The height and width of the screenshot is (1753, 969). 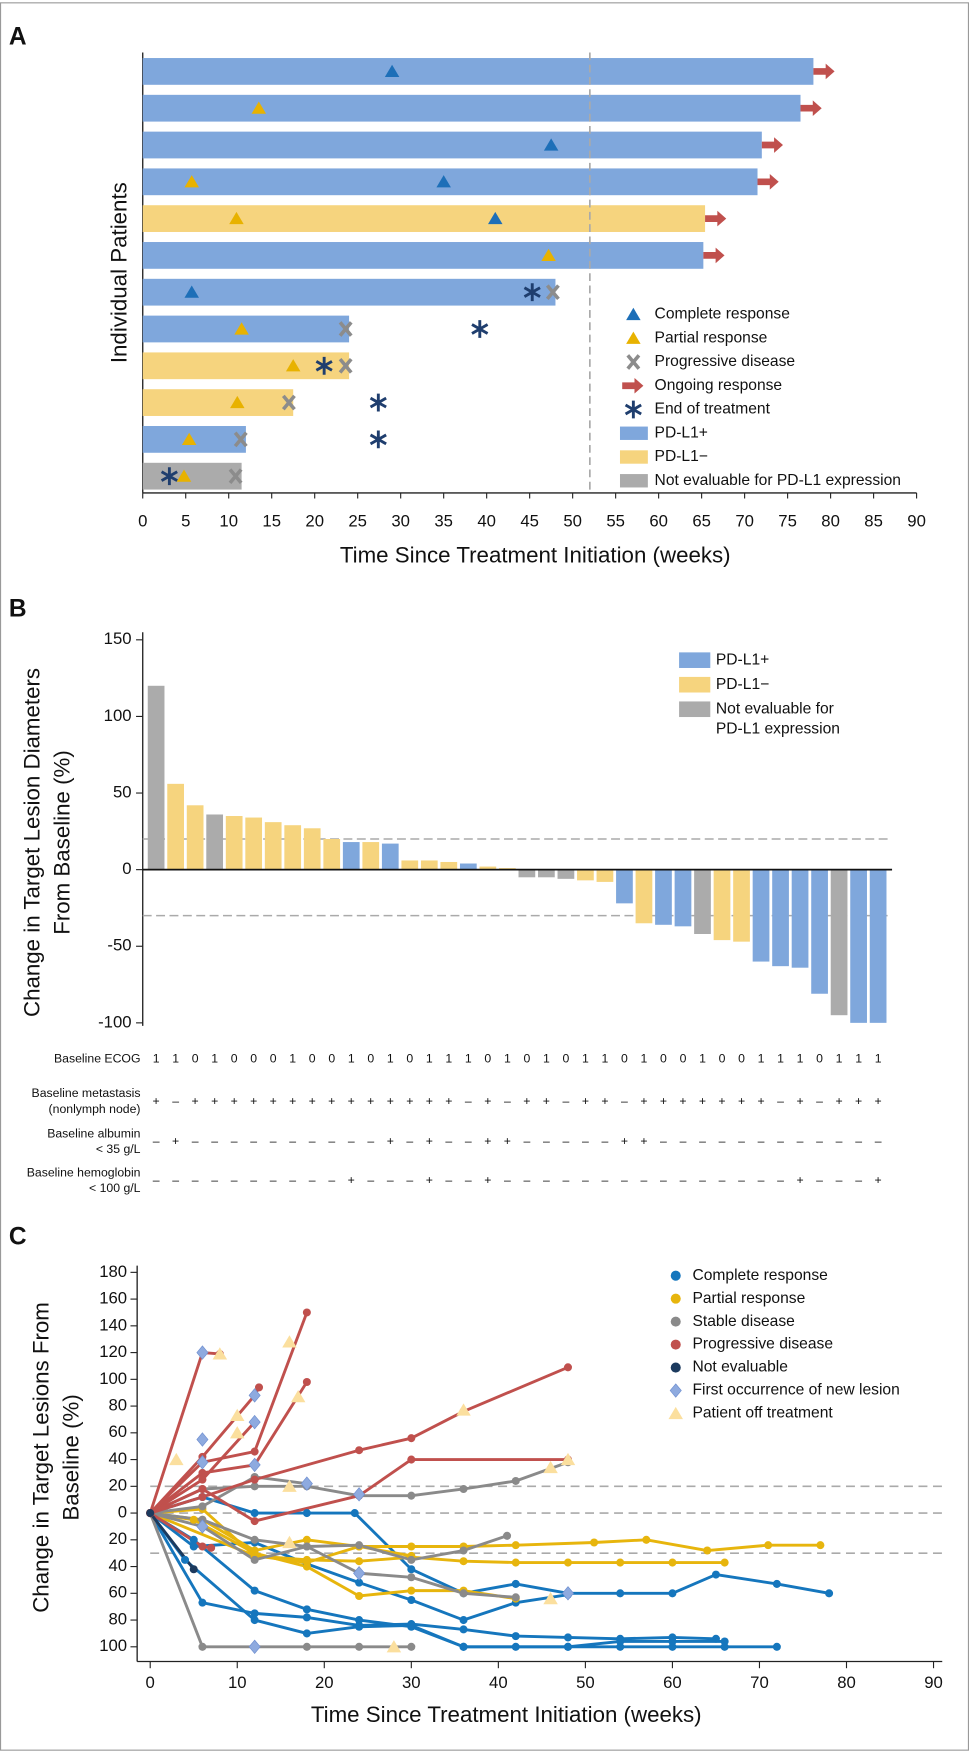 I want to click on y-tick-label: 120, so click(x=113, y=1351).